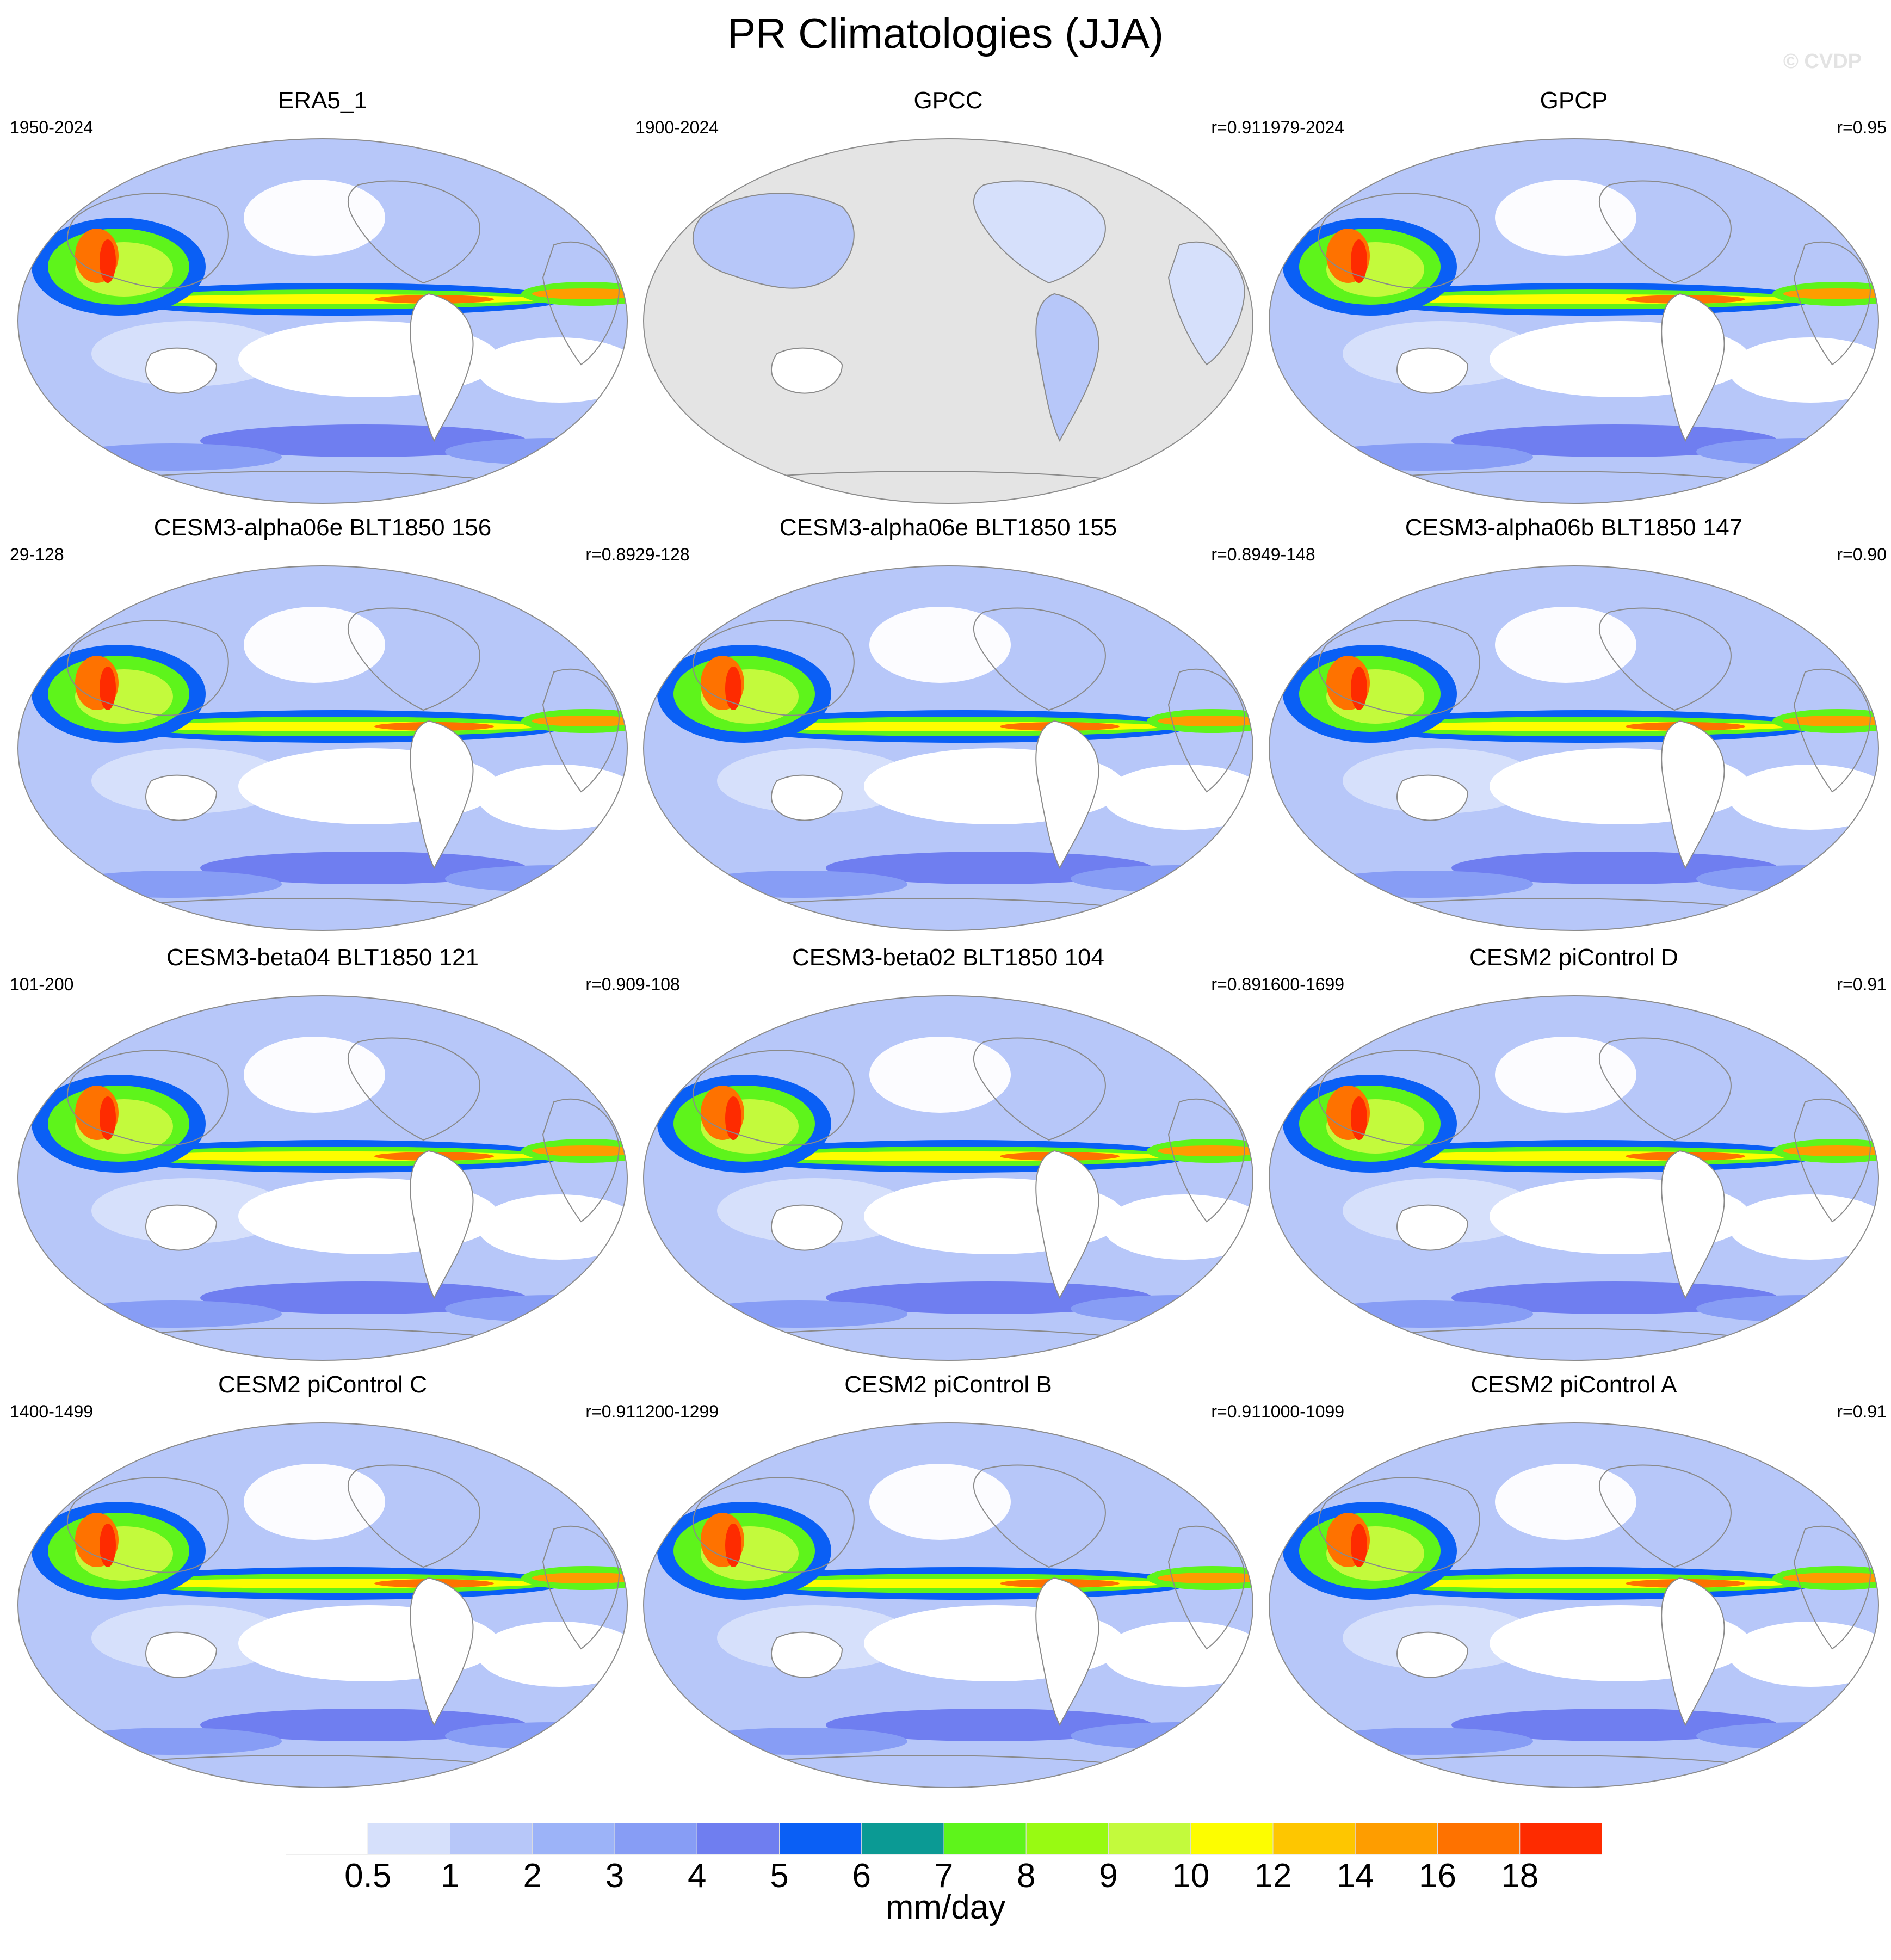 The image size is (1891, 1960). Describe the element at coordinates (948, 957) in the screenshot. I see `panel-title: CESM3-beta02 BLT1850 104` at that location.